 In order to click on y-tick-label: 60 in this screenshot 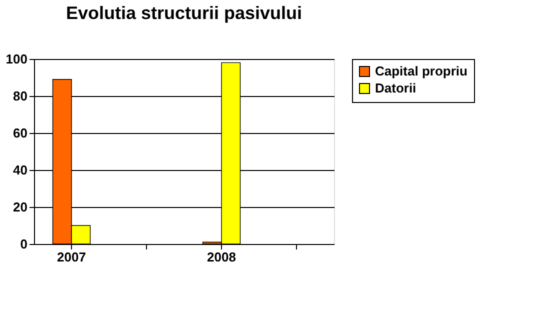, I will do `click(20, 133)`.